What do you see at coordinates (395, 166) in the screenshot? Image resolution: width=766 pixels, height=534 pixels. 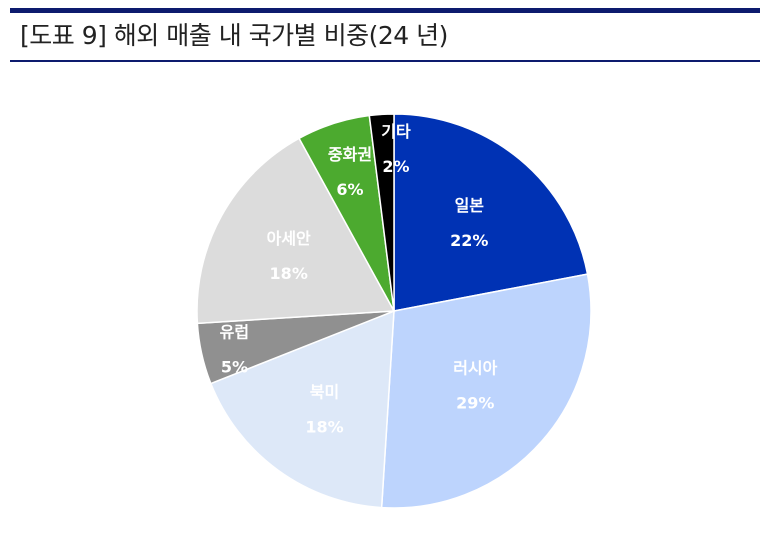 I see `slice-value-label: 2%` at bounding box center [395, 166].